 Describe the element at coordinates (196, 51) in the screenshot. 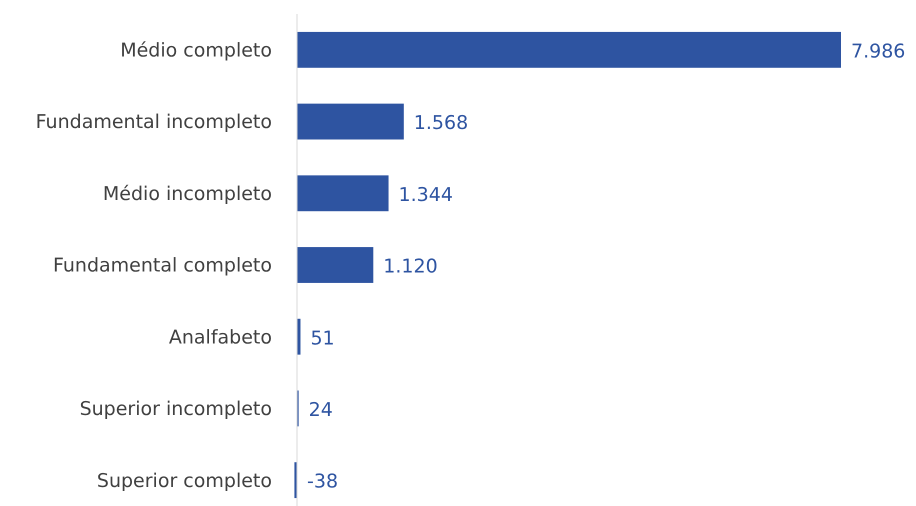

I see `y-tick-label: Médio completo` at that location.